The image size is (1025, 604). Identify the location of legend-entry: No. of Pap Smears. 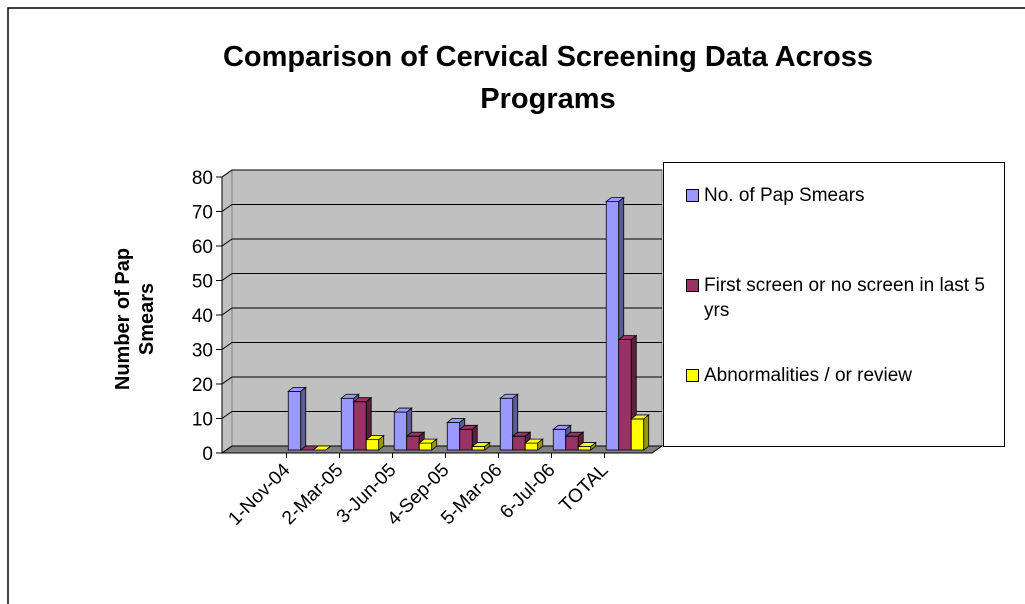
(850, 195).